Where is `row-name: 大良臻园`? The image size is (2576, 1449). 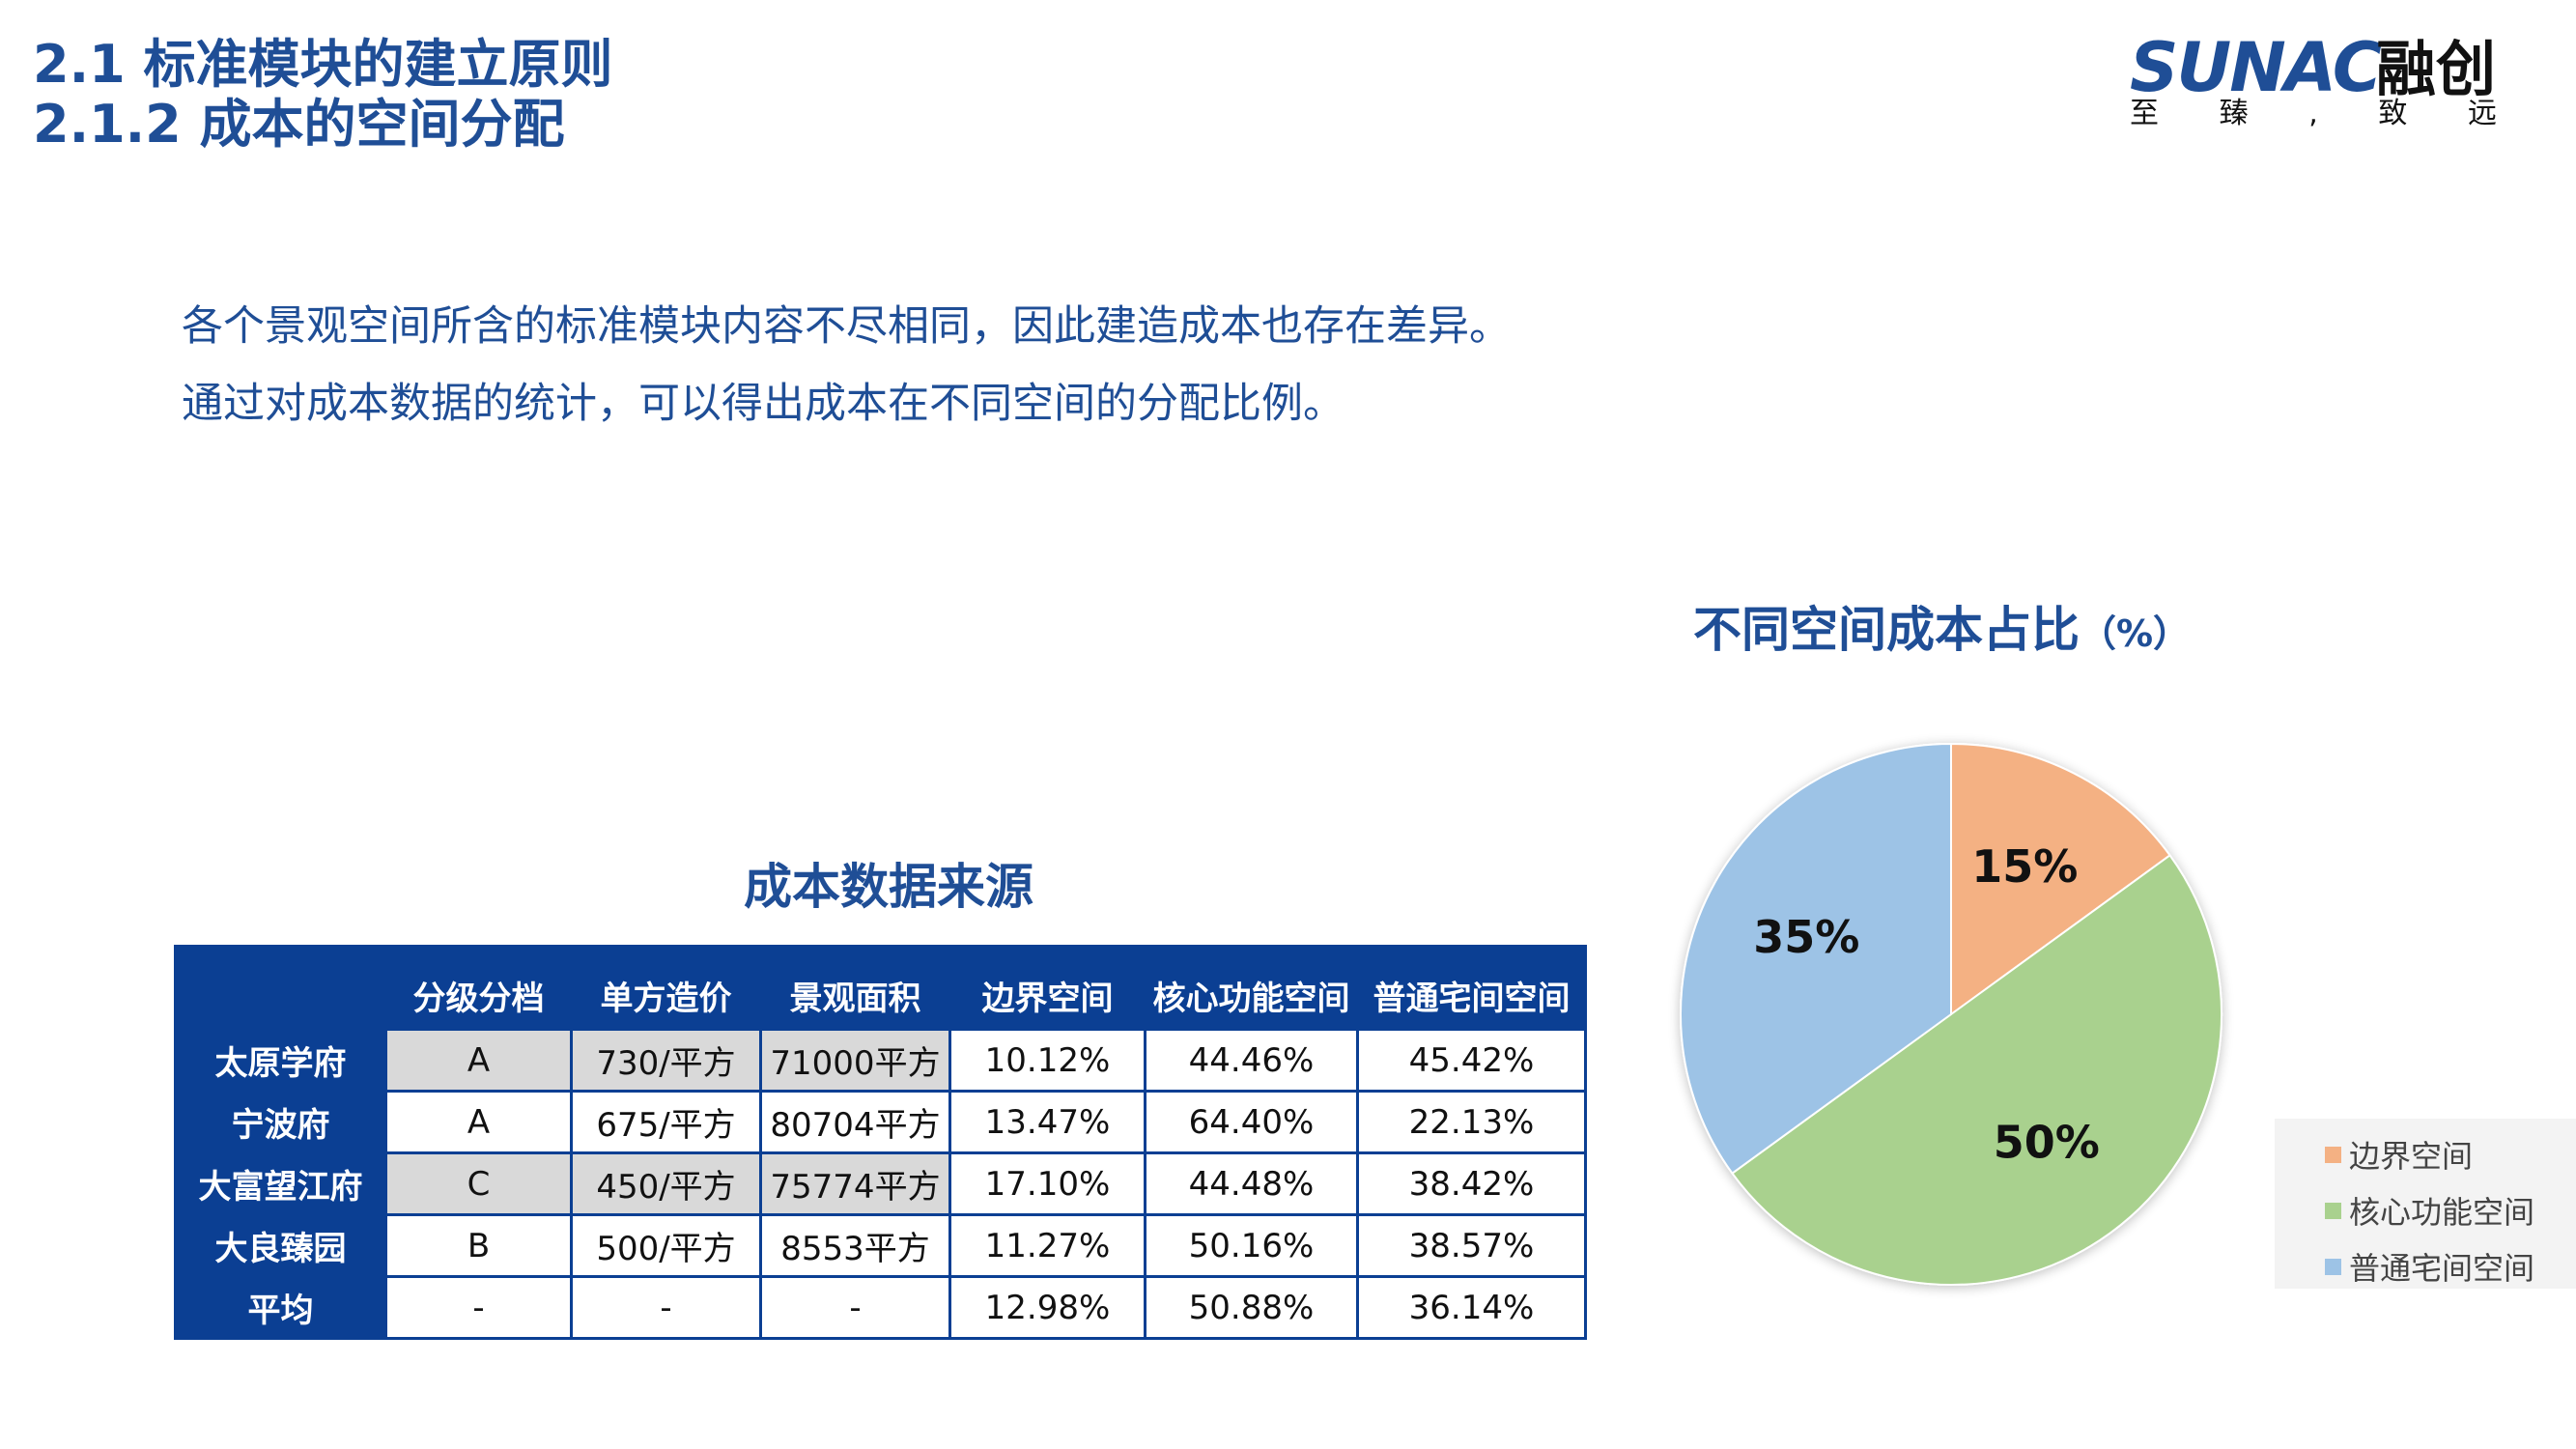
row-name: 大良臻园 is located at coordinates (280, 1245).